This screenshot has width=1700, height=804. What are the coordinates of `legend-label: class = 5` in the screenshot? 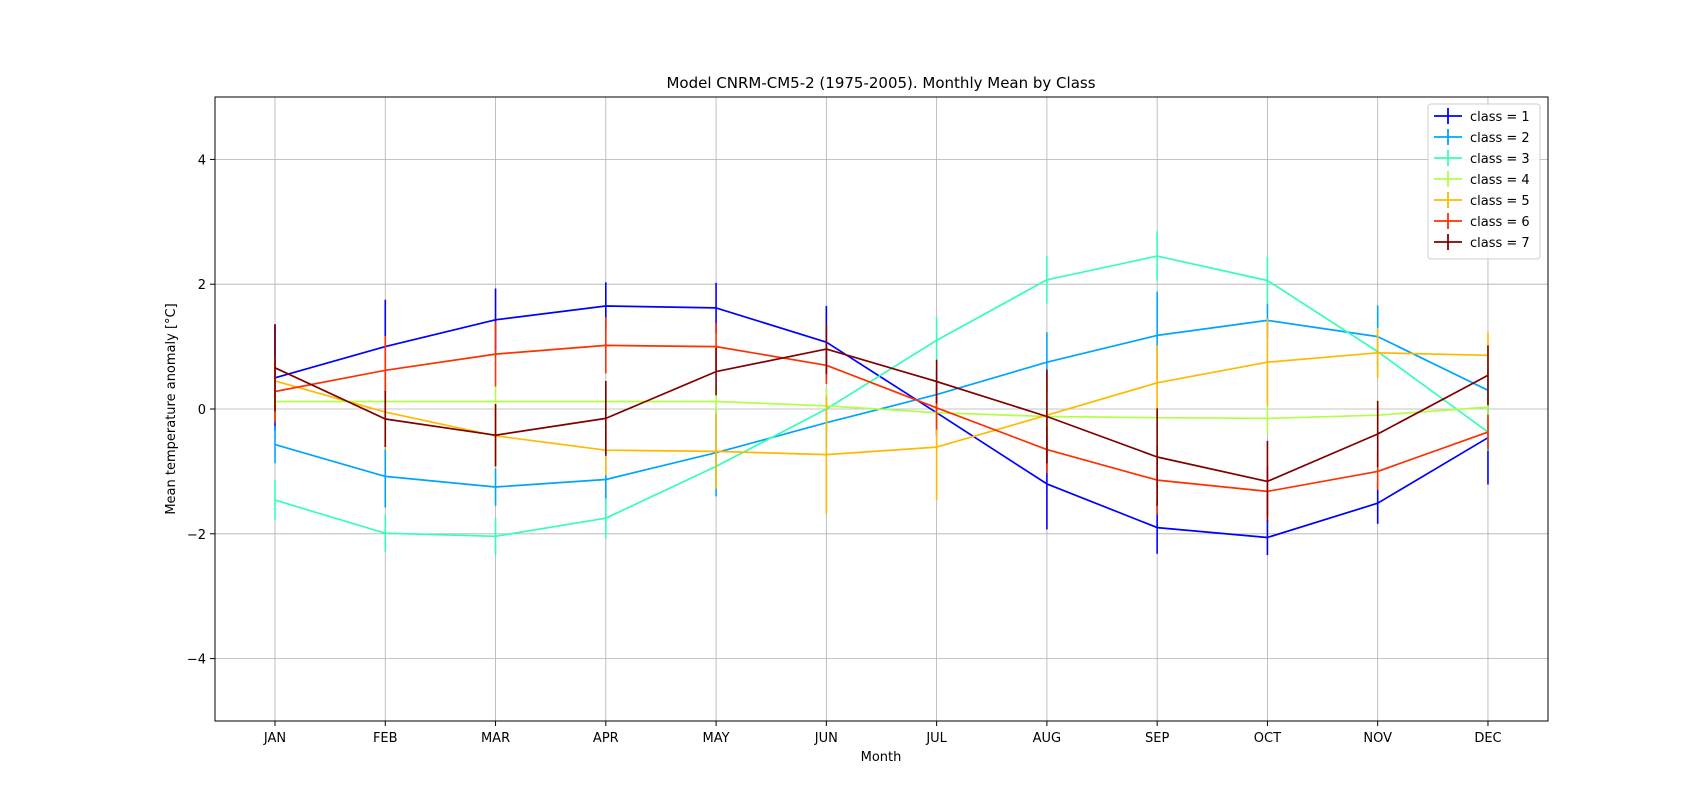 It's located at (1500, 201).